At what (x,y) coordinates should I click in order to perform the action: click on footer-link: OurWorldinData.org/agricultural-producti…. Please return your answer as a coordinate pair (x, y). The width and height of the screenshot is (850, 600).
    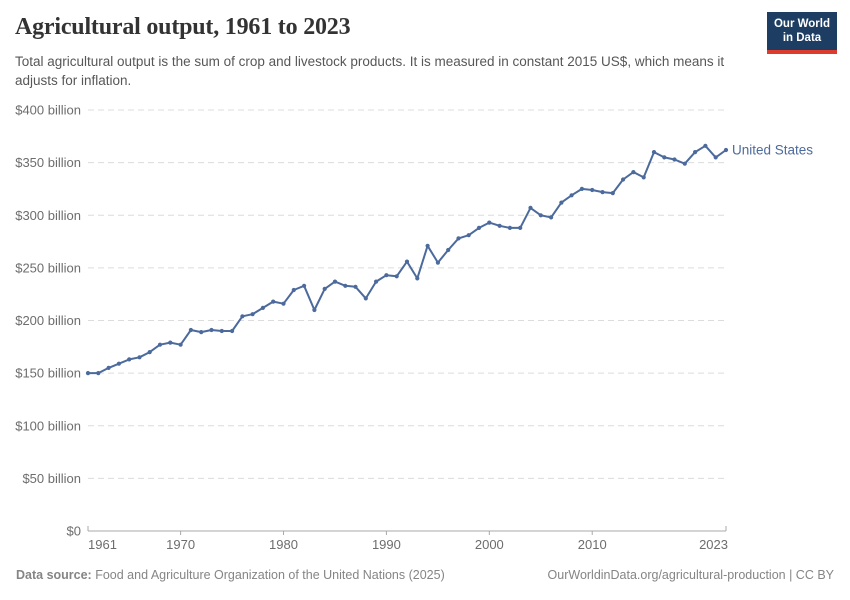
    Looking at the image, I should click on (690, 575).